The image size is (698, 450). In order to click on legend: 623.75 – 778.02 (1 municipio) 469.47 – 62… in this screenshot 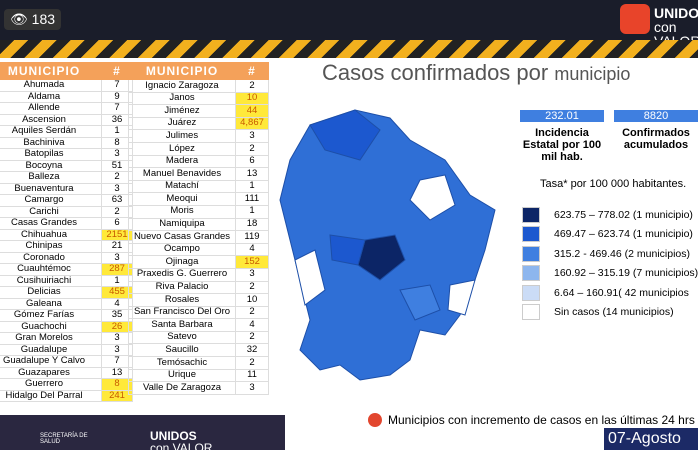, I will do `click(610, 263)`.